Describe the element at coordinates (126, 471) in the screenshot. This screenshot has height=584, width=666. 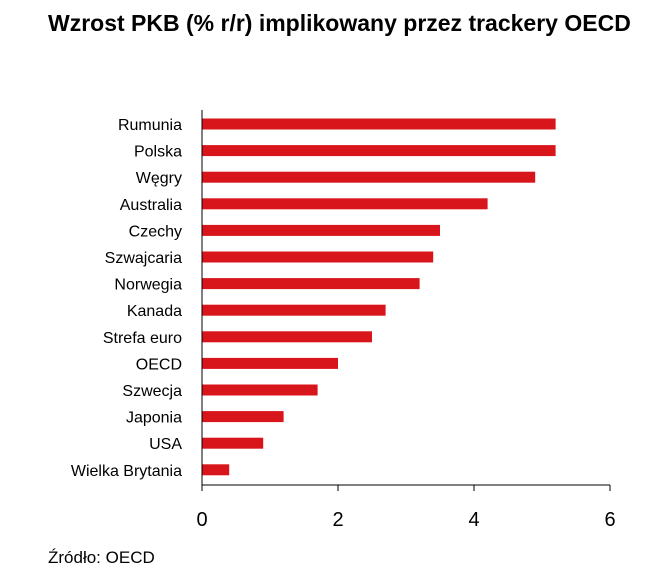
I see `category-label-13: Wielka Brytania` at that location.